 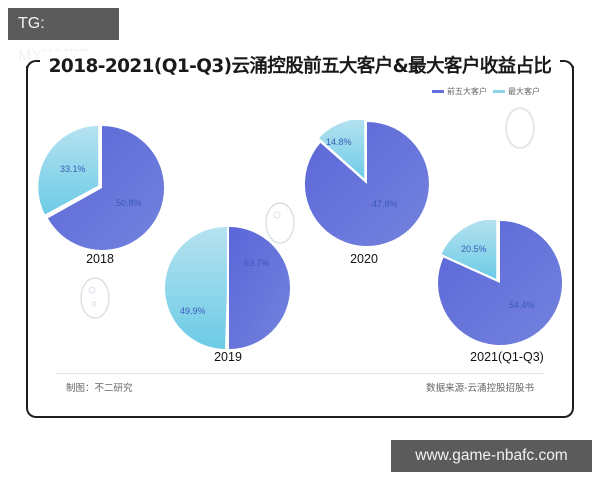 What do you see at coordinates (227, 288) in the screenshot?
I see `pie-2019` at bounding box center [227, 288].